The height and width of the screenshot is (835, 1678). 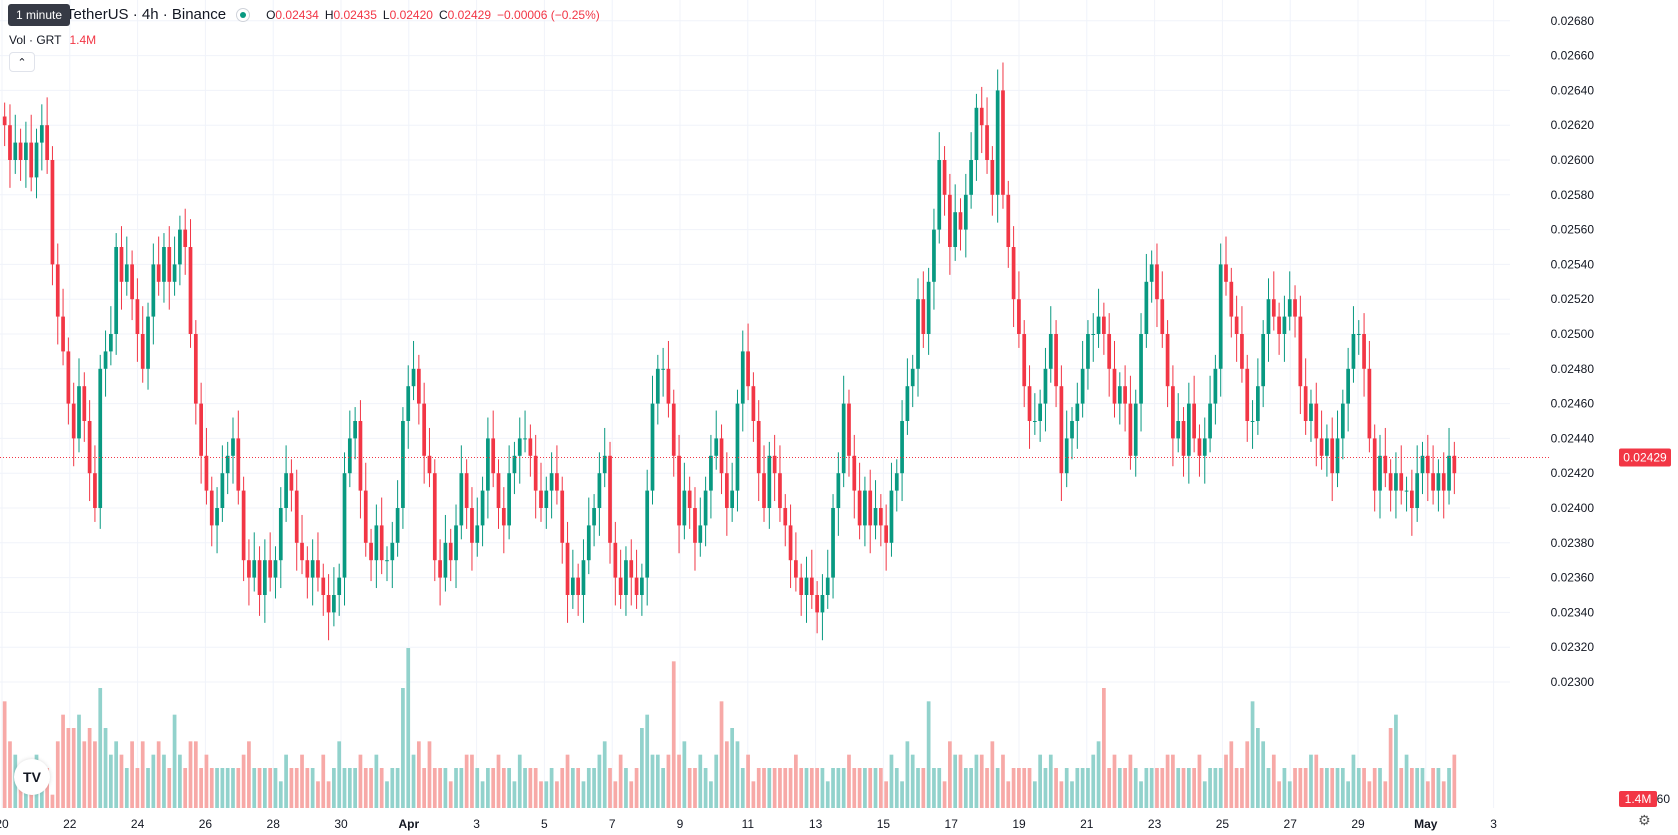 What do you see at coordinates (1087, 824) in the screenshot?
I see `time-tick-label: 21` at bounding box center [1087, 824].